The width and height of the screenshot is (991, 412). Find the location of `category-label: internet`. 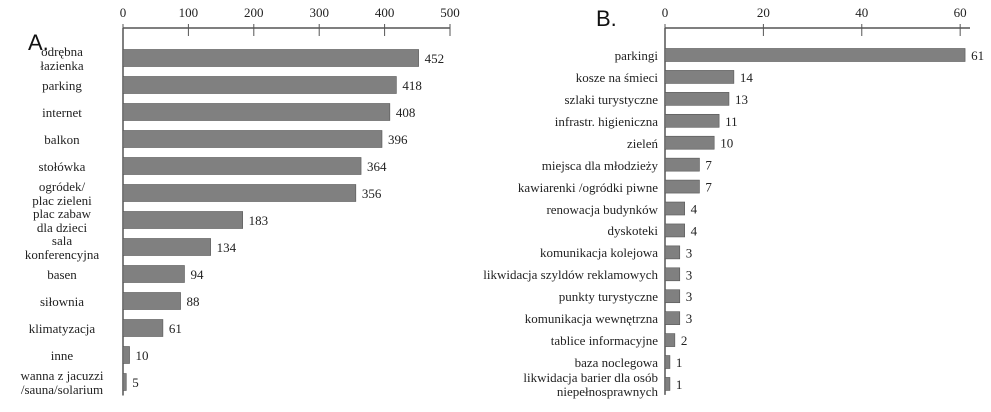

category-label: internet is located at coordinates (62, 112).